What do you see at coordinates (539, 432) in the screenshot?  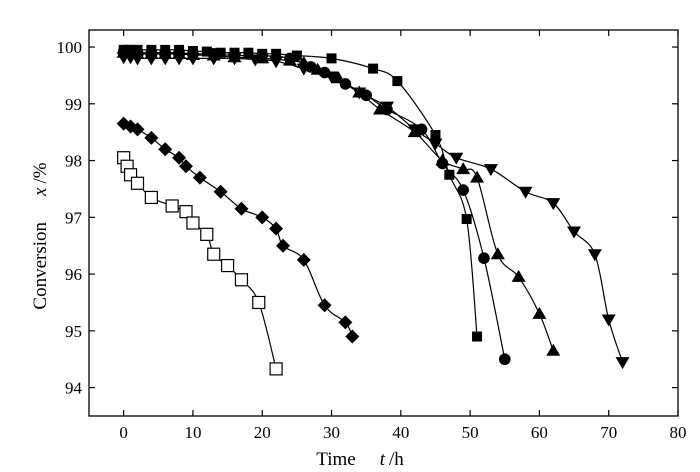 I see `x-tick-label: 60` at bounding box center [539, 432].